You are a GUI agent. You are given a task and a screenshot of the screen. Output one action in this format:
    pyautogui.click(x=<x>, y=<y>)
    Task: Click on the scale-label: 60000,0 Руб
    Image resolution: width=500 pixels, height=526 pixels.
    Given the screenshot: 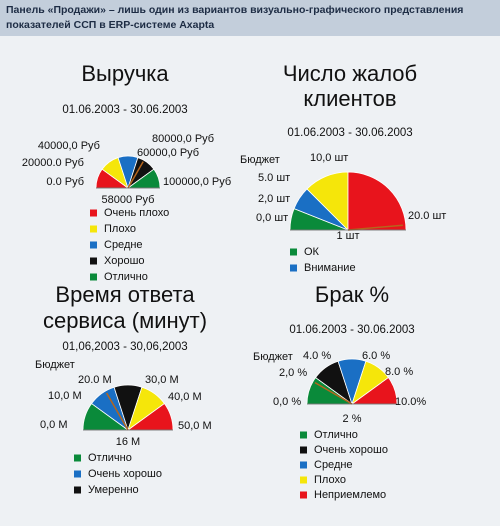 What is the action you would take?
    pyautogui.click(x=168, y=153)
    